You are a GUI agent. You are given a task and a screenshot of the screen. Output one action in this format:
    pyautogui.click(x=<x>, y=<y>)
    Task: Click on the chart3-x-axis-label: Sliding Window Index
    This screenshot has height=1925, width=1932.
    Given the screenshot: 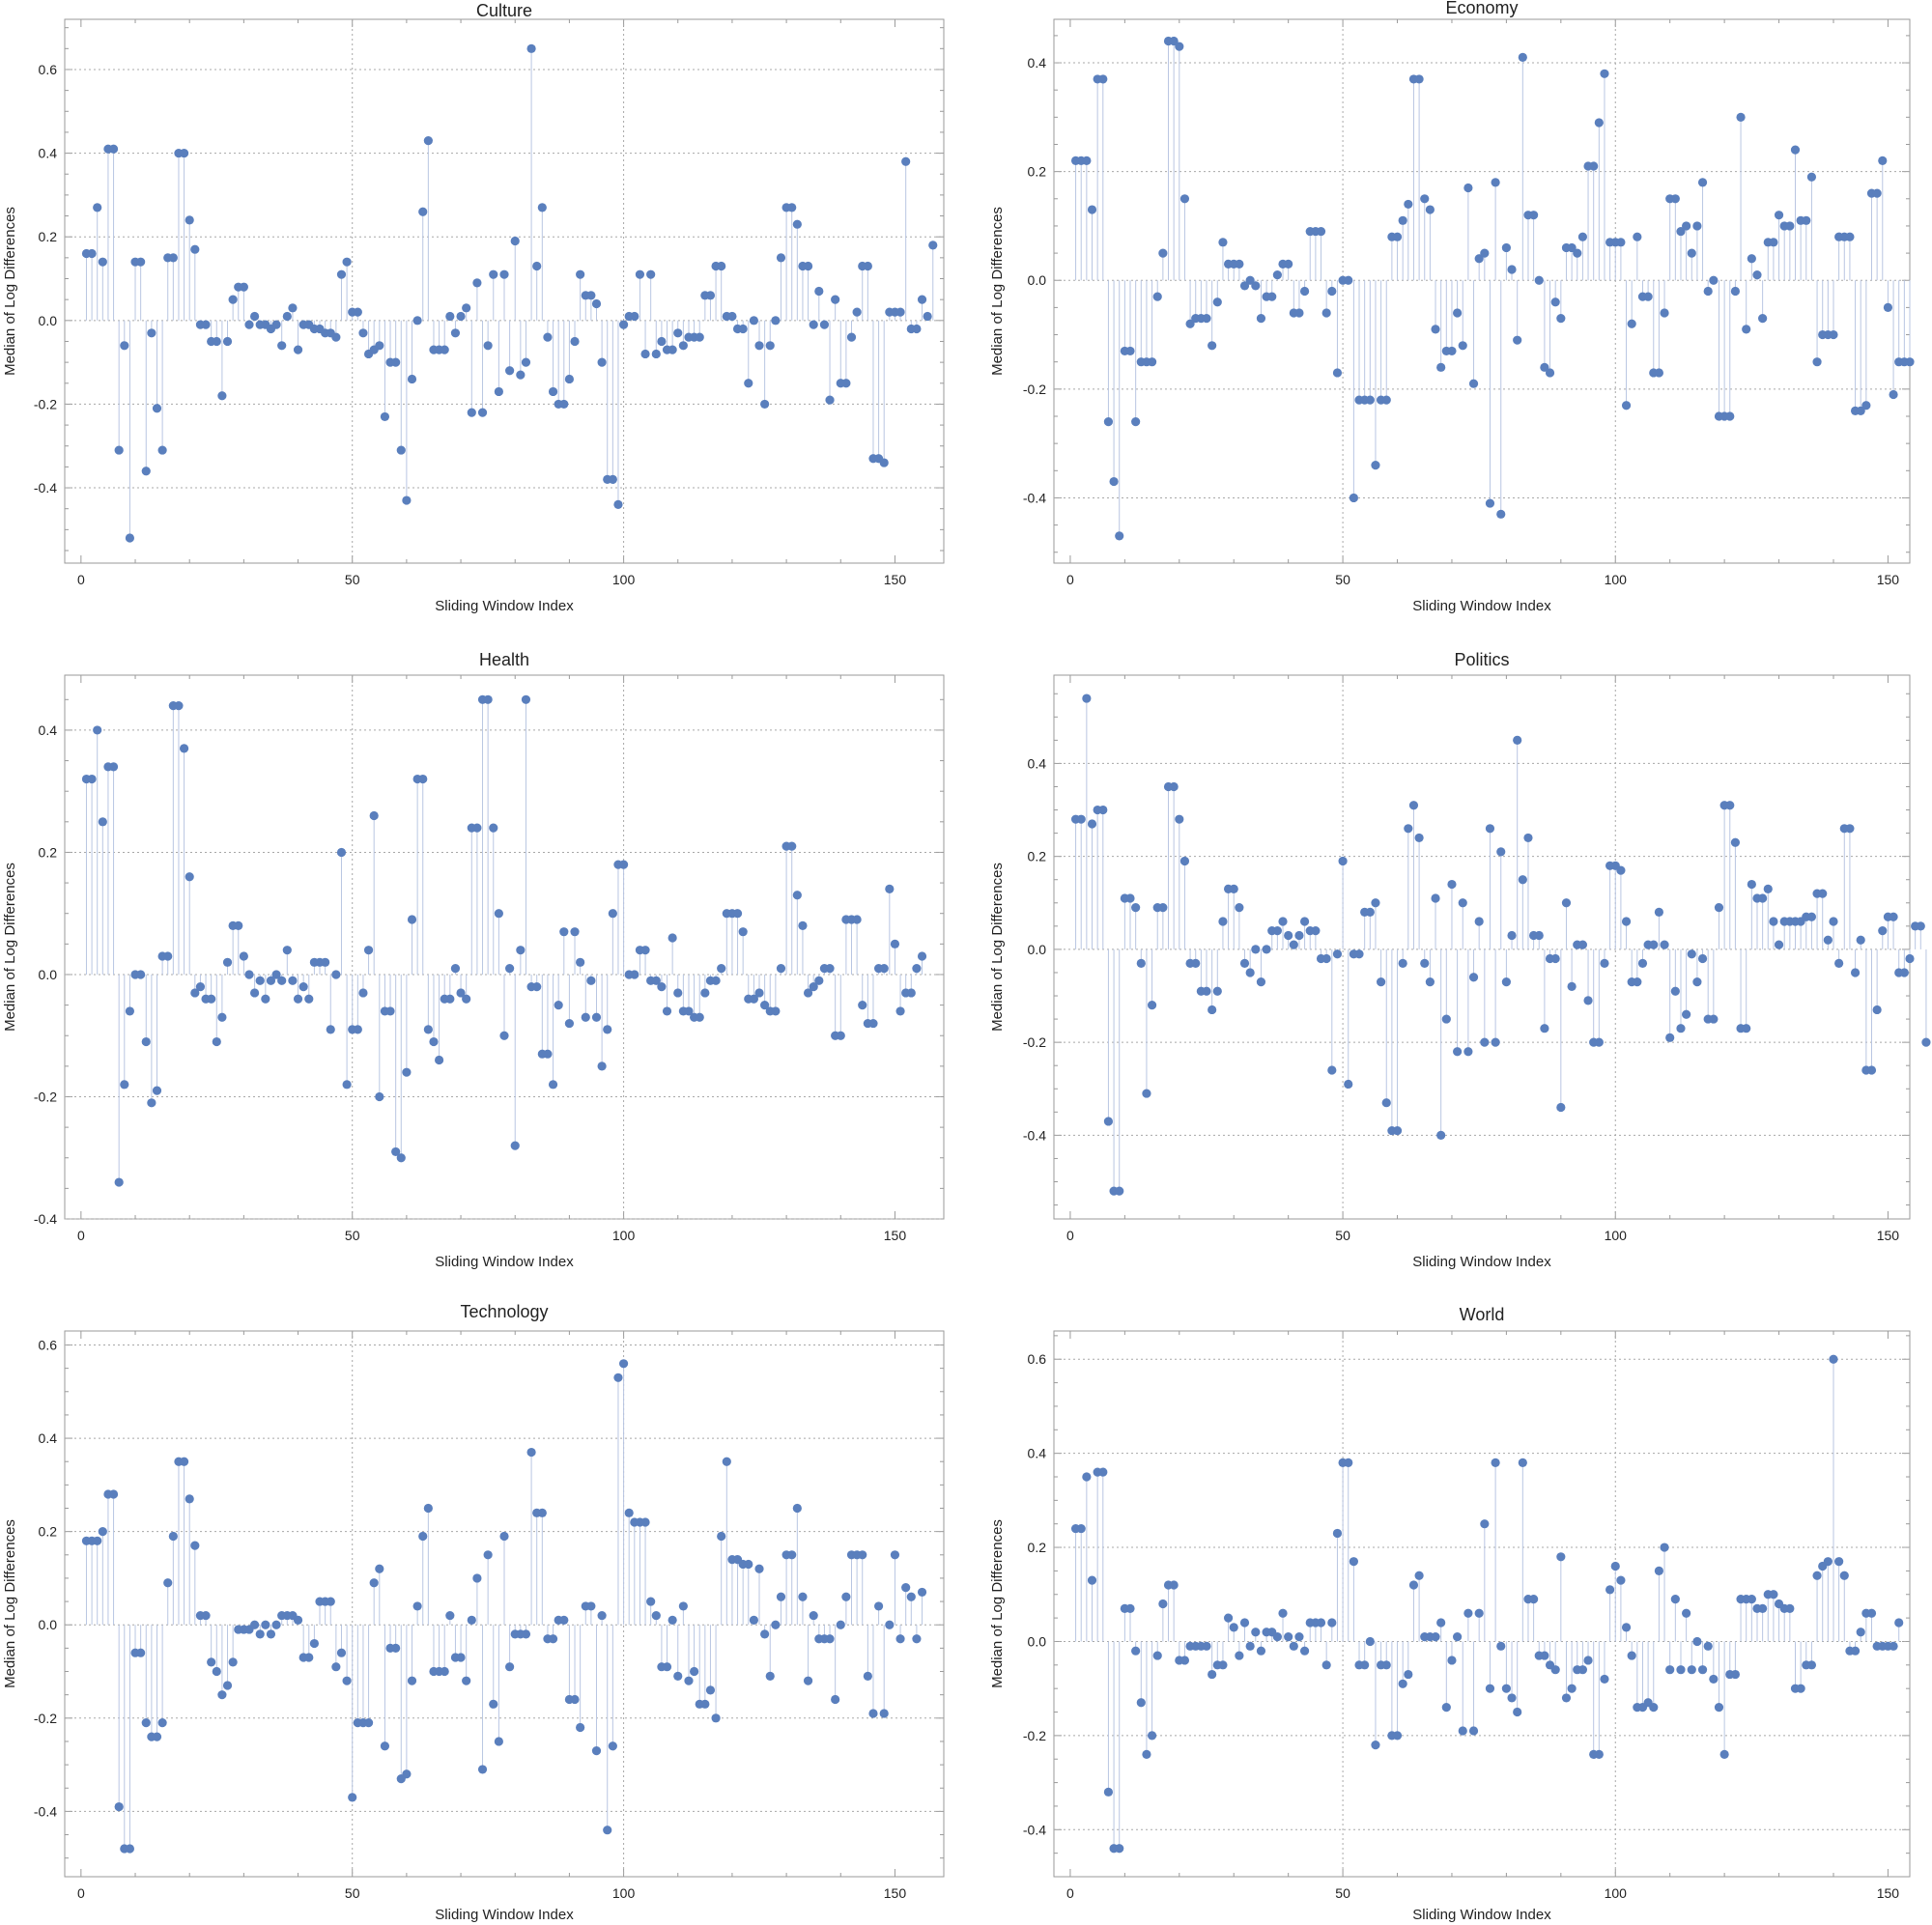 What is the action you would take?
    pyautogui.click(x=505, y=1262)
    